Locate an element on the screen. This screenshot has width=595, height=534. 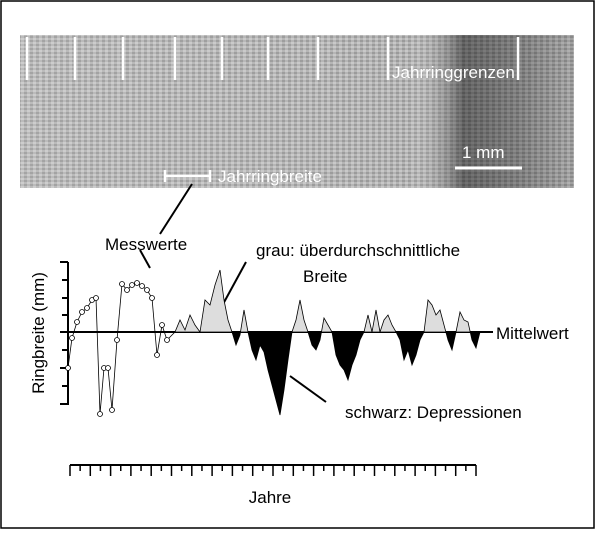
leaders is located at coordinates (233, 293).